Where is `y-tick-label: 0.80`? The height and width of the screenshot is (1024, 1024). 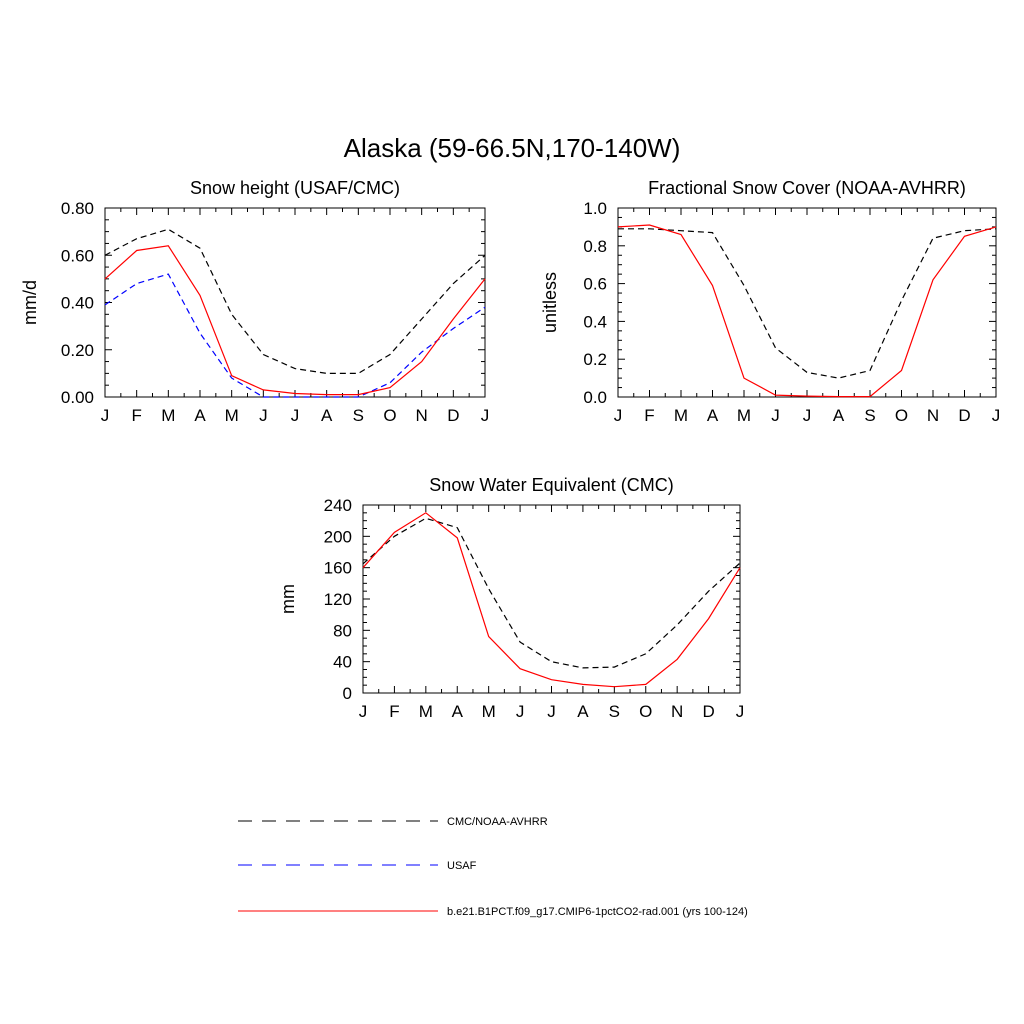
y-tick-label: 0.80 is located at coordinates (77, 208).